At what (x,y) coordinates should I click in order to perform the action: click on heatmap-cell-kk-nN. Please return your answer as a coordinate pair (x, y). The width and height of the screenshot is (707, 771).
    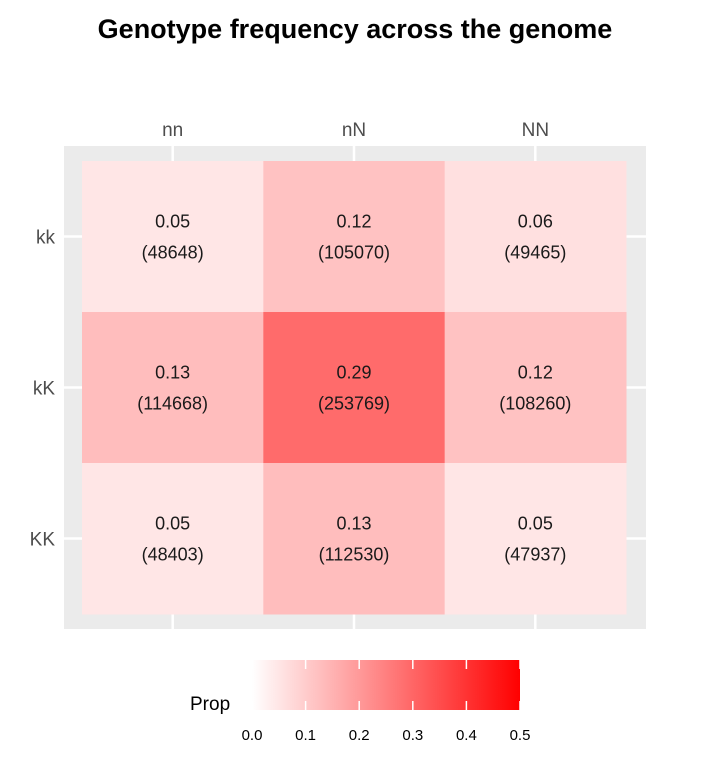
    Looking at the image, I should click on (354, 237).